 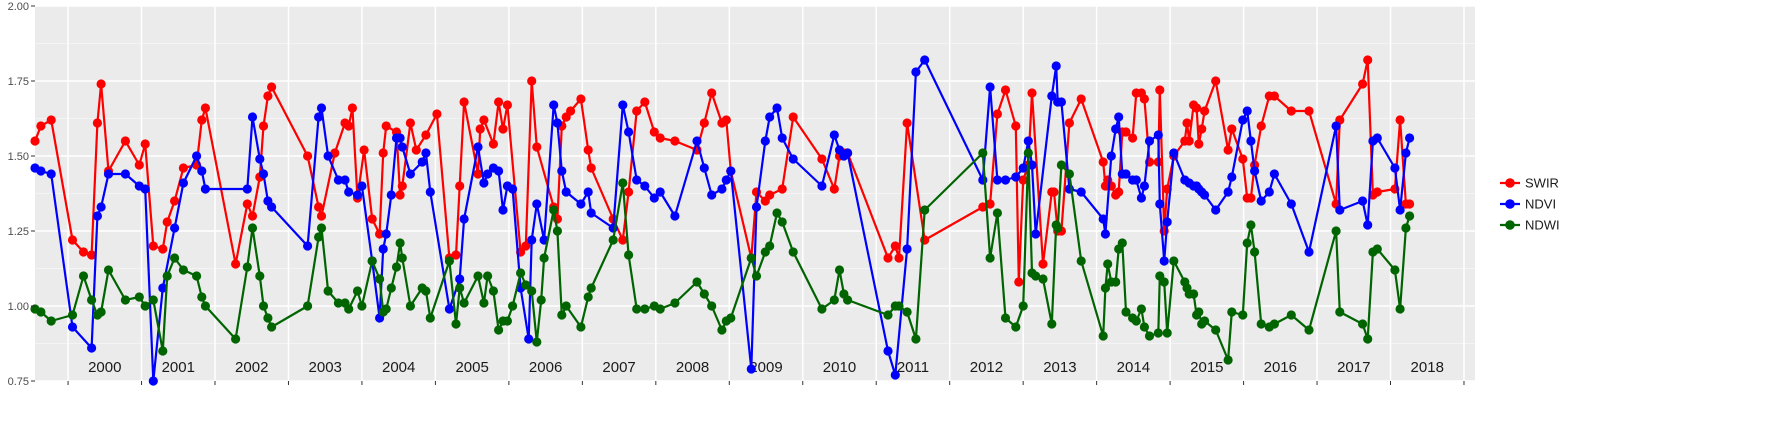 What do you see at coordinates (1206, 367) in the screenshot?
I see `year-label: 2015` at bounding box center [1206, 367].